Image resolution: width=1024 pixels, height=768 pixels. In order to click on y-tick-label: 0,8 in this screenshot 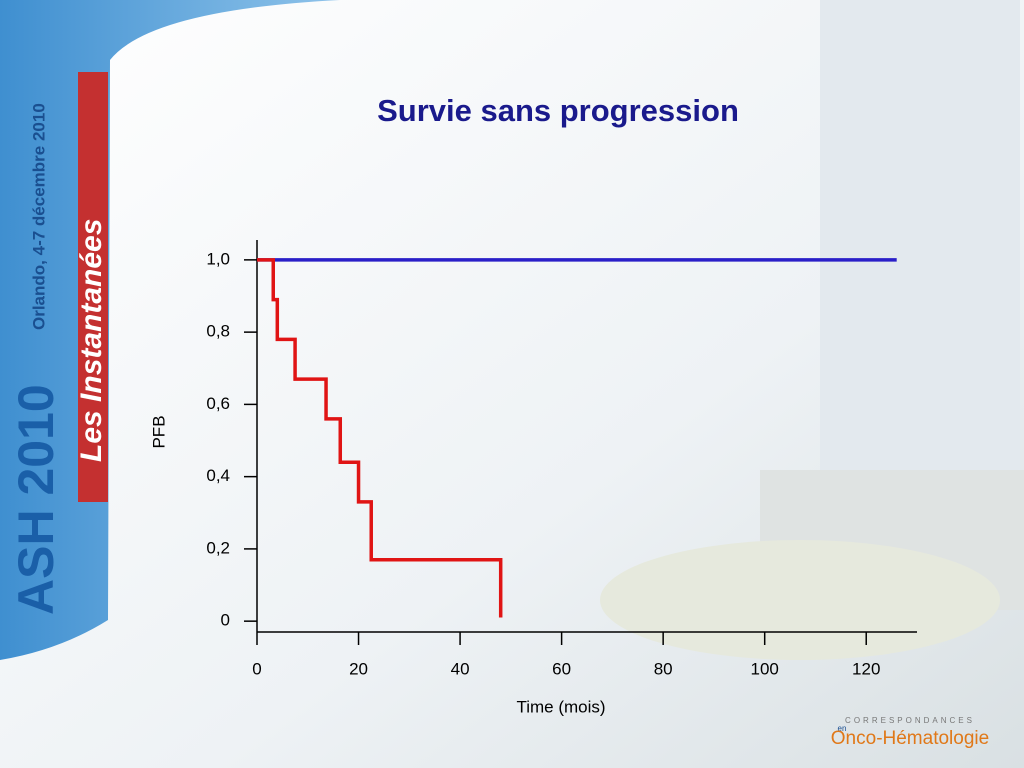, I will do `click(218, 331)`.